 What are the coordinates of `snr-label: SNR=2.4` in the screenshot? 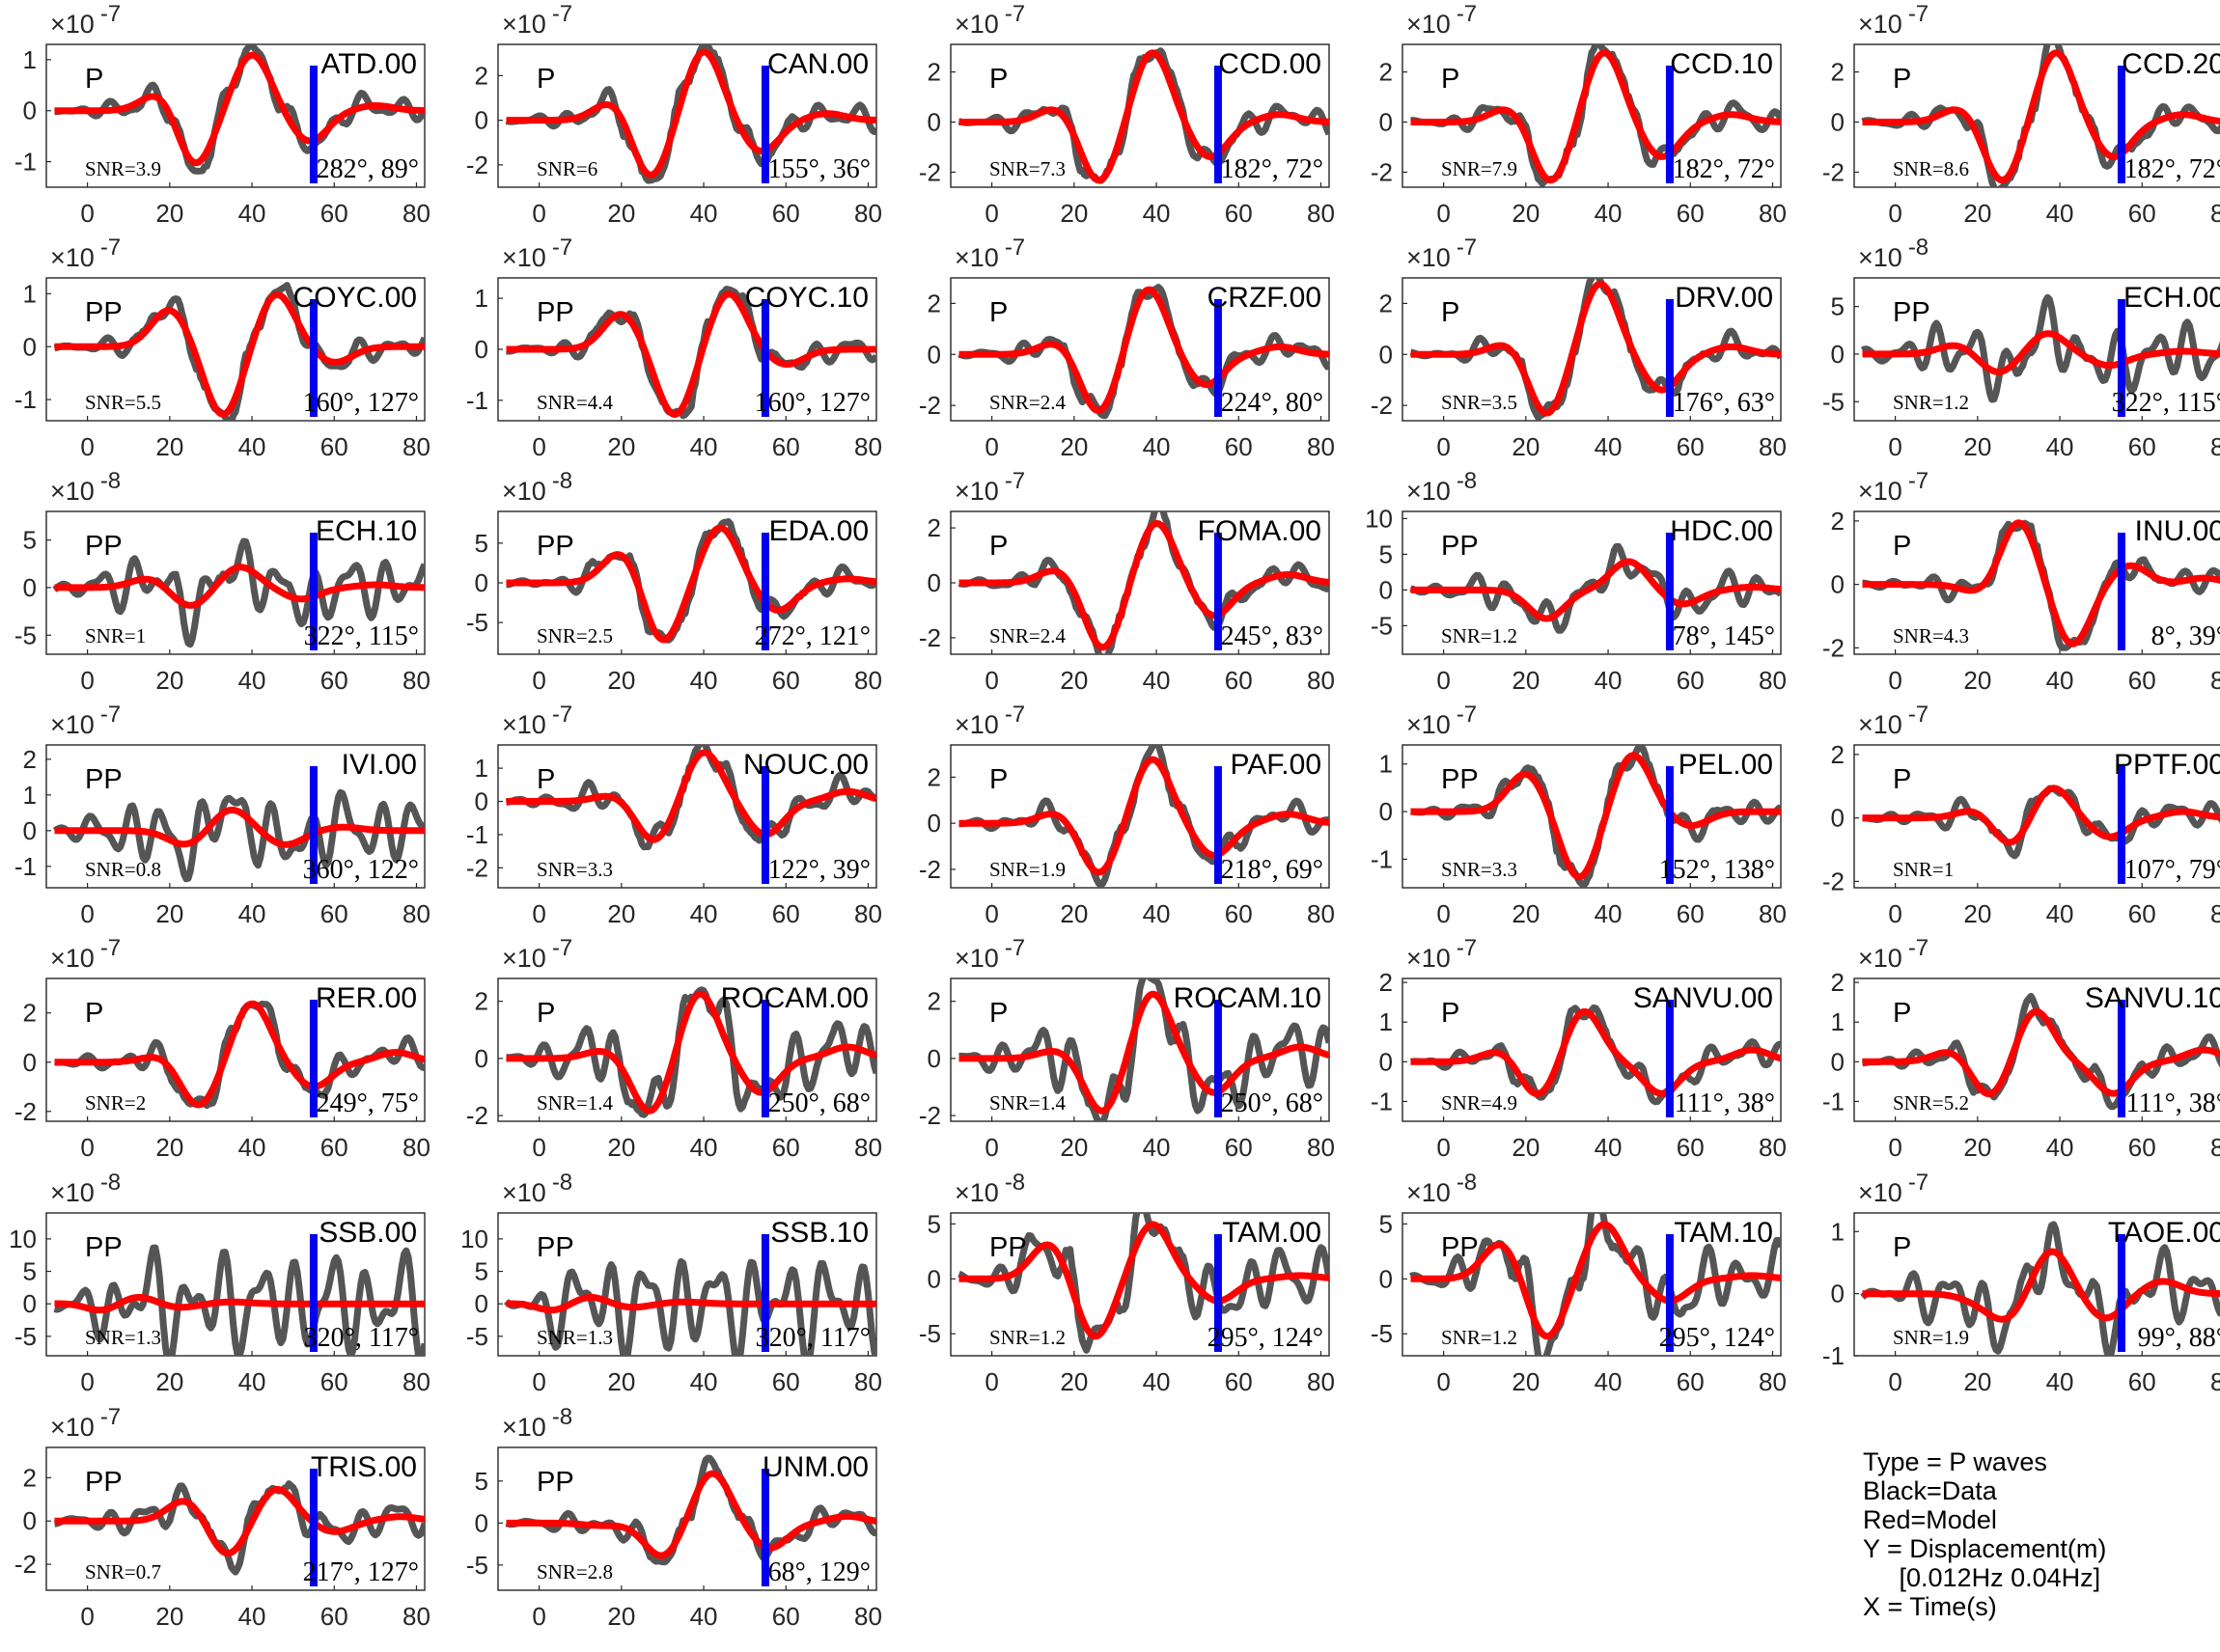 It's located at (1027, 402).